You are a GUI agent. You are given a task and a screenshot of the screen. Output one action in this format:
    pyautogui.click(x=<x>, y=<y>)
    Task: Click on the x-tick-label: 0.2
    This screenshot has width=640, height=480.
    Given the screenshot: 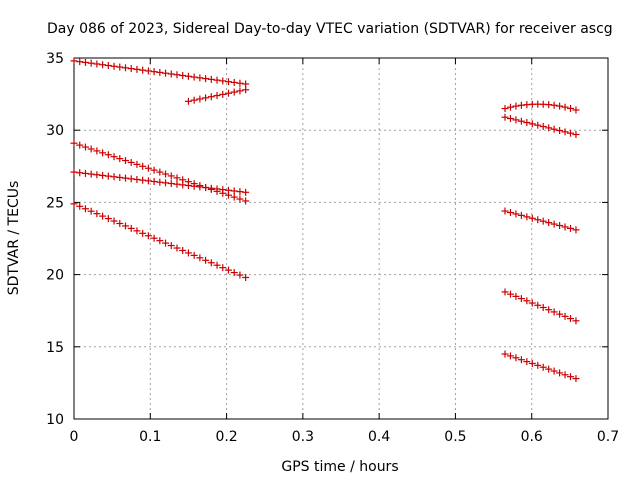 What is the action you would take?
    pyautogui.click(x=226, y=437)
    